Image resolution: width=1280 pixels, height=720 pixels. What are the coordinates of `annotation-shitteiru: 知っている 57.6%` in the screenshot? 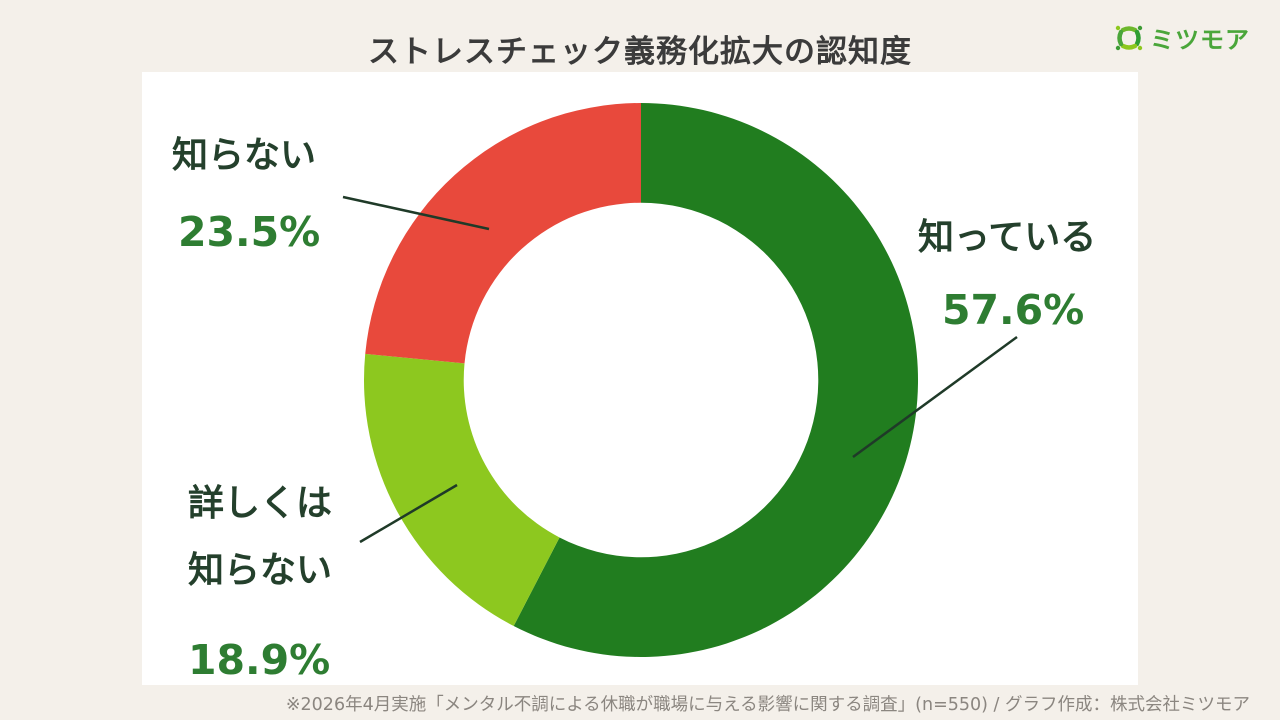 It's located at (1007, 276).